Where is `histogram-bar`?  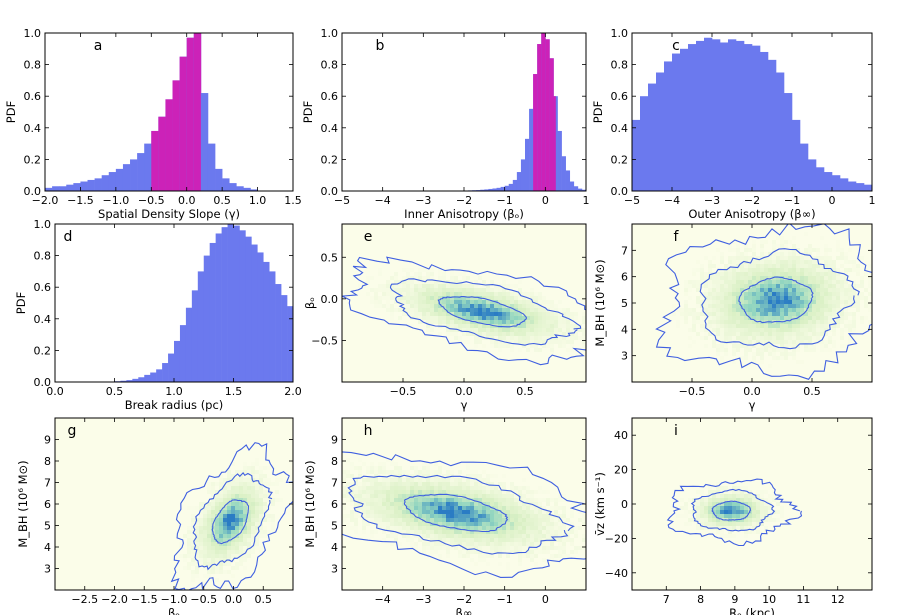
histogram-bar is located at coordinates (272, 326).